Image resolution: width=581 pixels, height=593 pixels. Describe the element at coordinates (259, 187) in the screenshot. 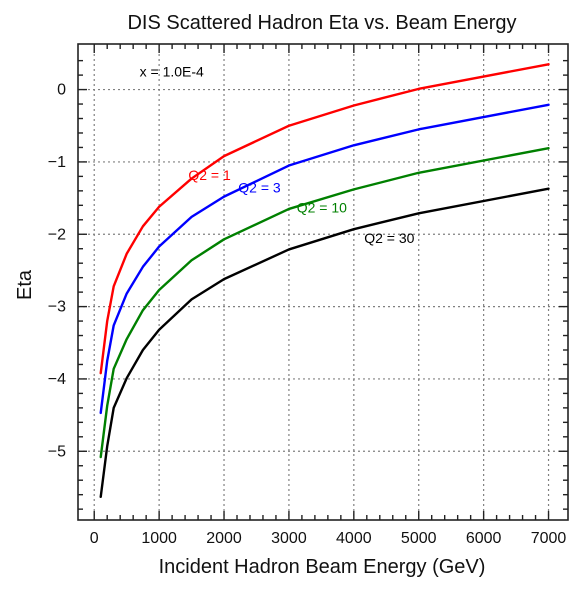

I see `series-label-annotation: Q2 = 3` at that location.